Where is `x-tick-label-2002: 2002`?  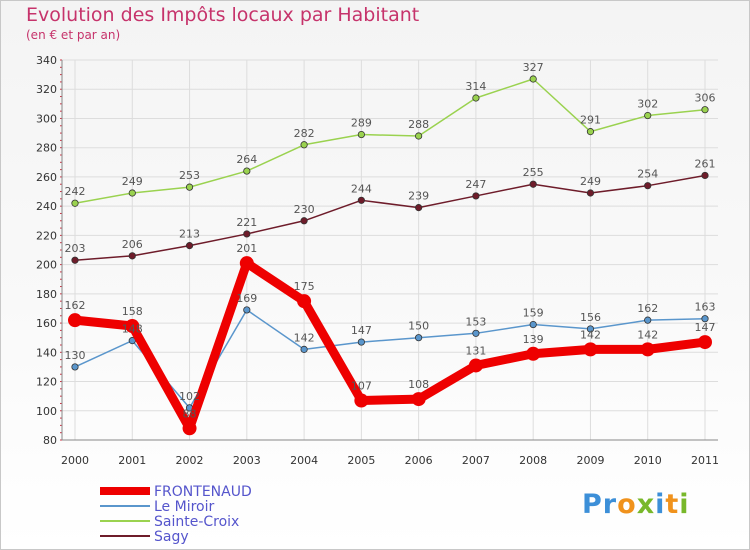
x-tick-label-2002: 2002 is located at coordinates (190, 460).